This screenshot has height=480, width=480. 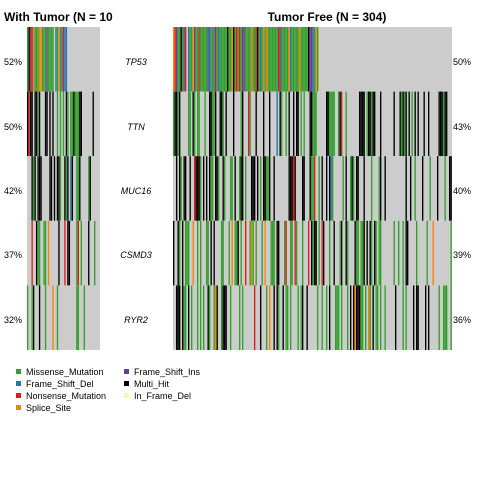 What do you see at coordinates (136, 191) in the screenshot?
I see `gene-label-muc16: MUC16` at bounding box center [136, 191].